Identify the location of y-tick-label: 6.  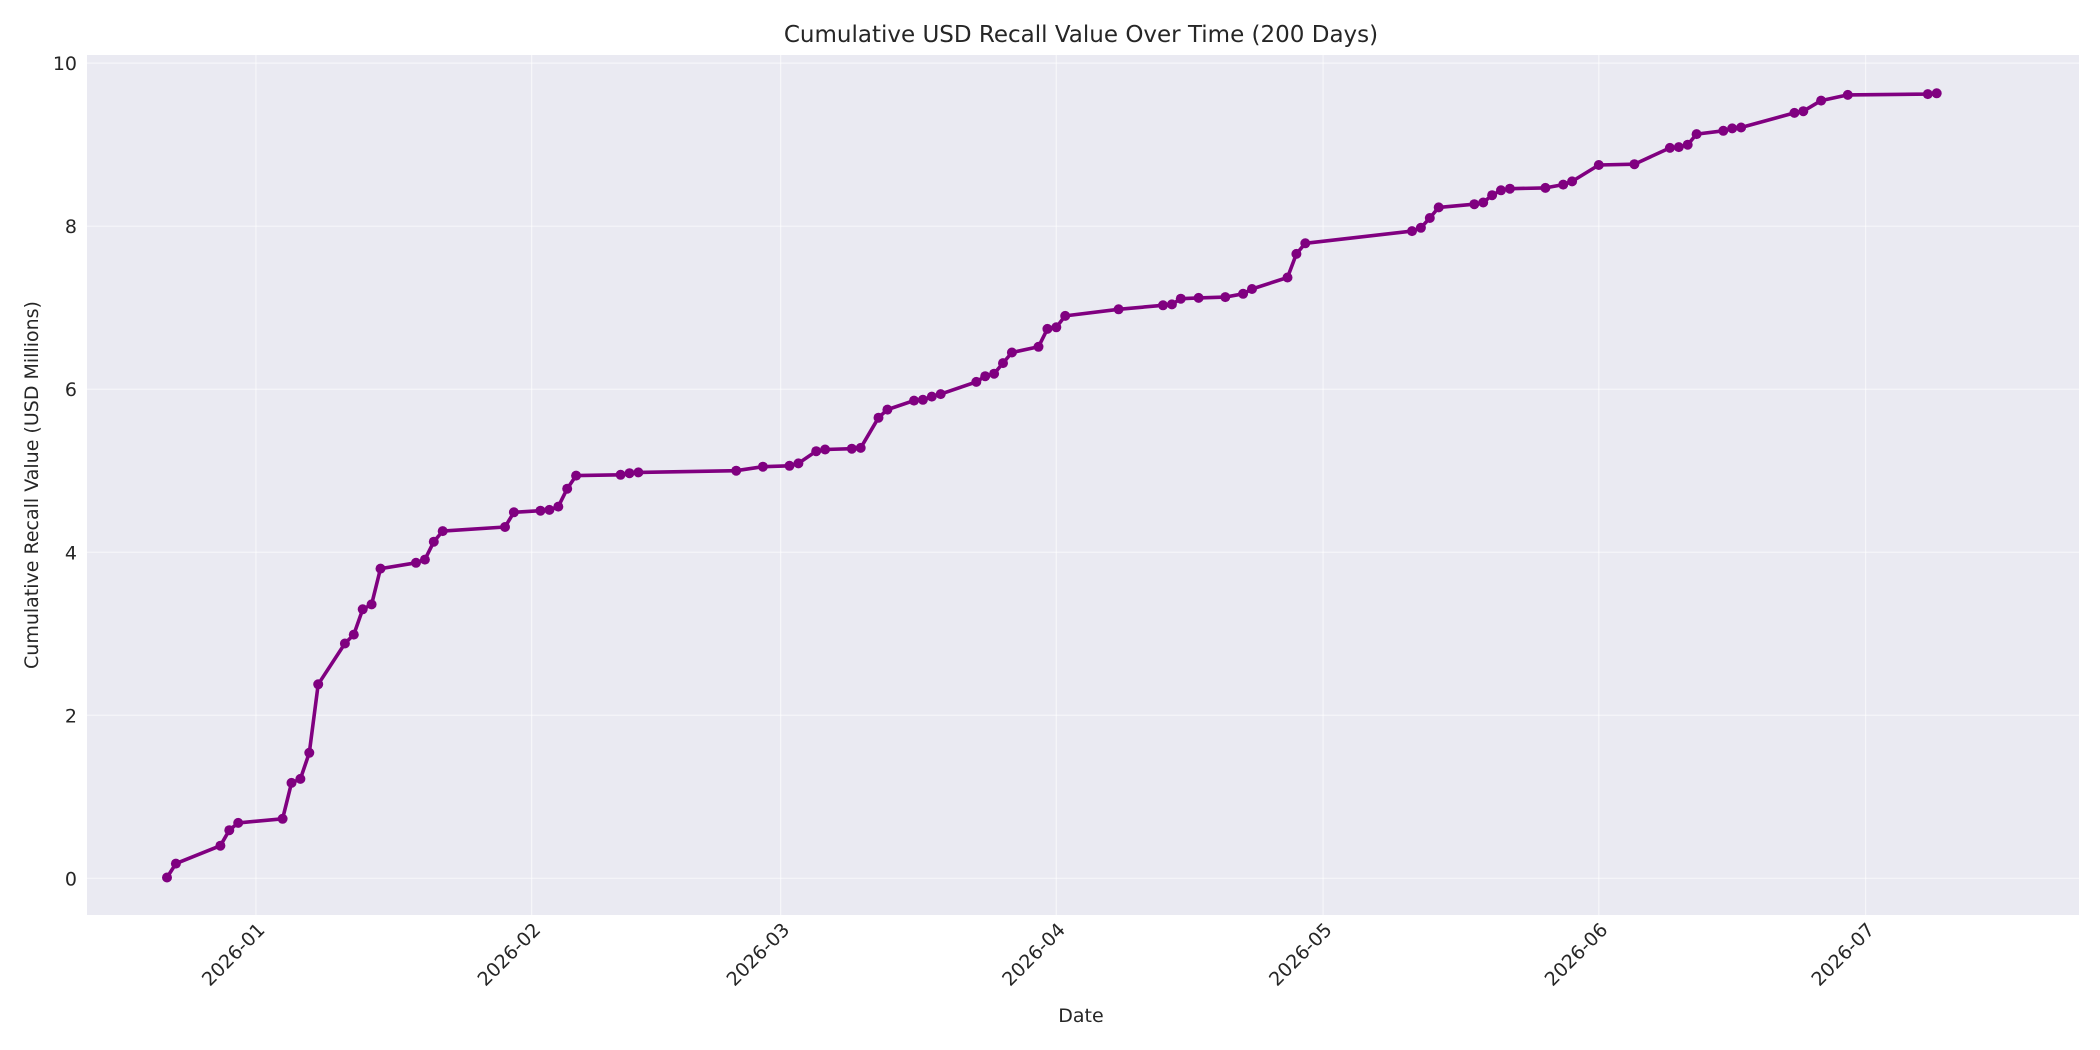
(71, 390).